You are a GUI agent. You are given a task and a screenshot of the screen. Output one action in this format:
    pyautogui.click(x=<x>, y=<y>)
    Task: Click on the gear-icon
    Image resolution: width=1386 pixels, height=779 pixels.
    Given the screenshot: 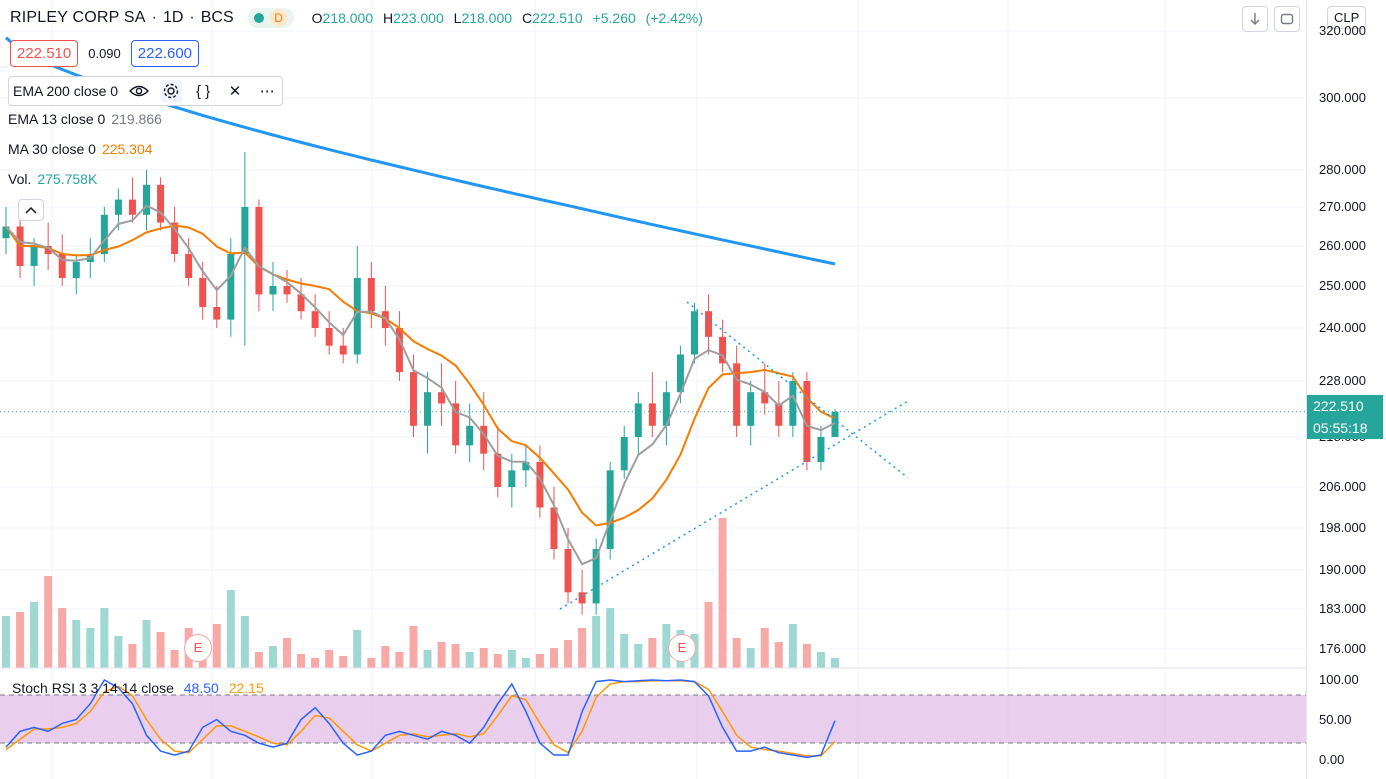 What is the action you would take?
    pyautogui.click(x=171, y=91)
    